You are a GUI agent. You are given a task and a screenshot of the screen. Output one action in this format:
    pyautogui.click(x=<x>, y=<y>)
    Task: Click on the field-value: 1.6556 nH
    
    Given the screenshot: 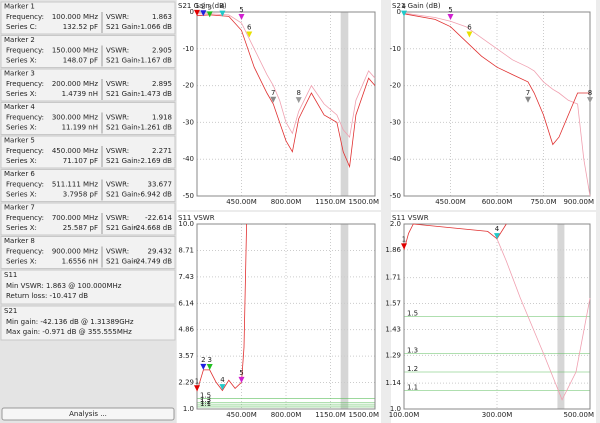 What is the action you would take?
    pyautogui.click(x=80, y=262)
    